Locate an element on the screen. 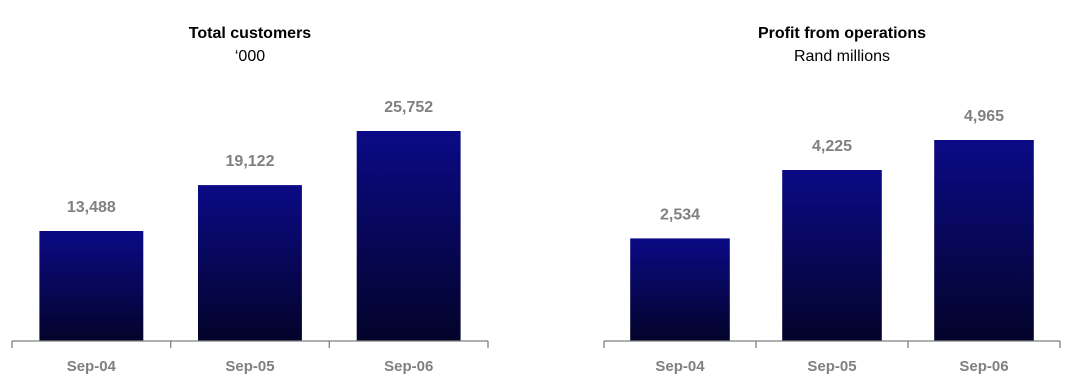 The height and width of the screenshot is (374, 1067). chart-subtitle: ‘000 is located at coordinates (250, 56).